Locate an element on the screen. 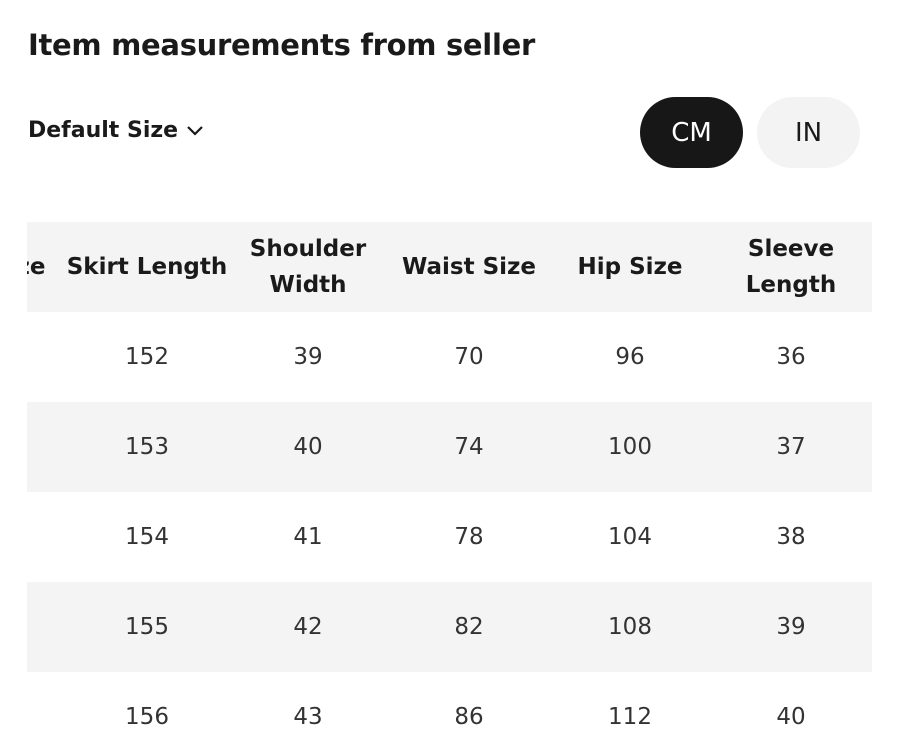 This screenshot has width=900, height=751. table-cell: 96 is located at coordinates (630, 357).